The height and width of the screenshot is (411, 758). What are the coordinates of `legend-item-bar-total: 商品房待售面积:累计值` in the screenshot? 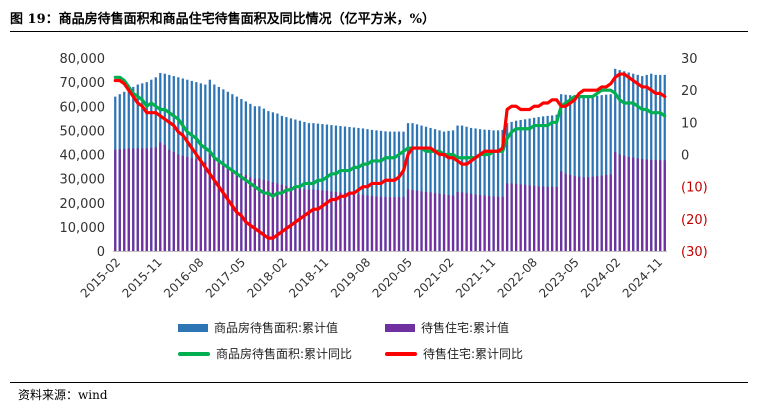 It's located at (258, 327).